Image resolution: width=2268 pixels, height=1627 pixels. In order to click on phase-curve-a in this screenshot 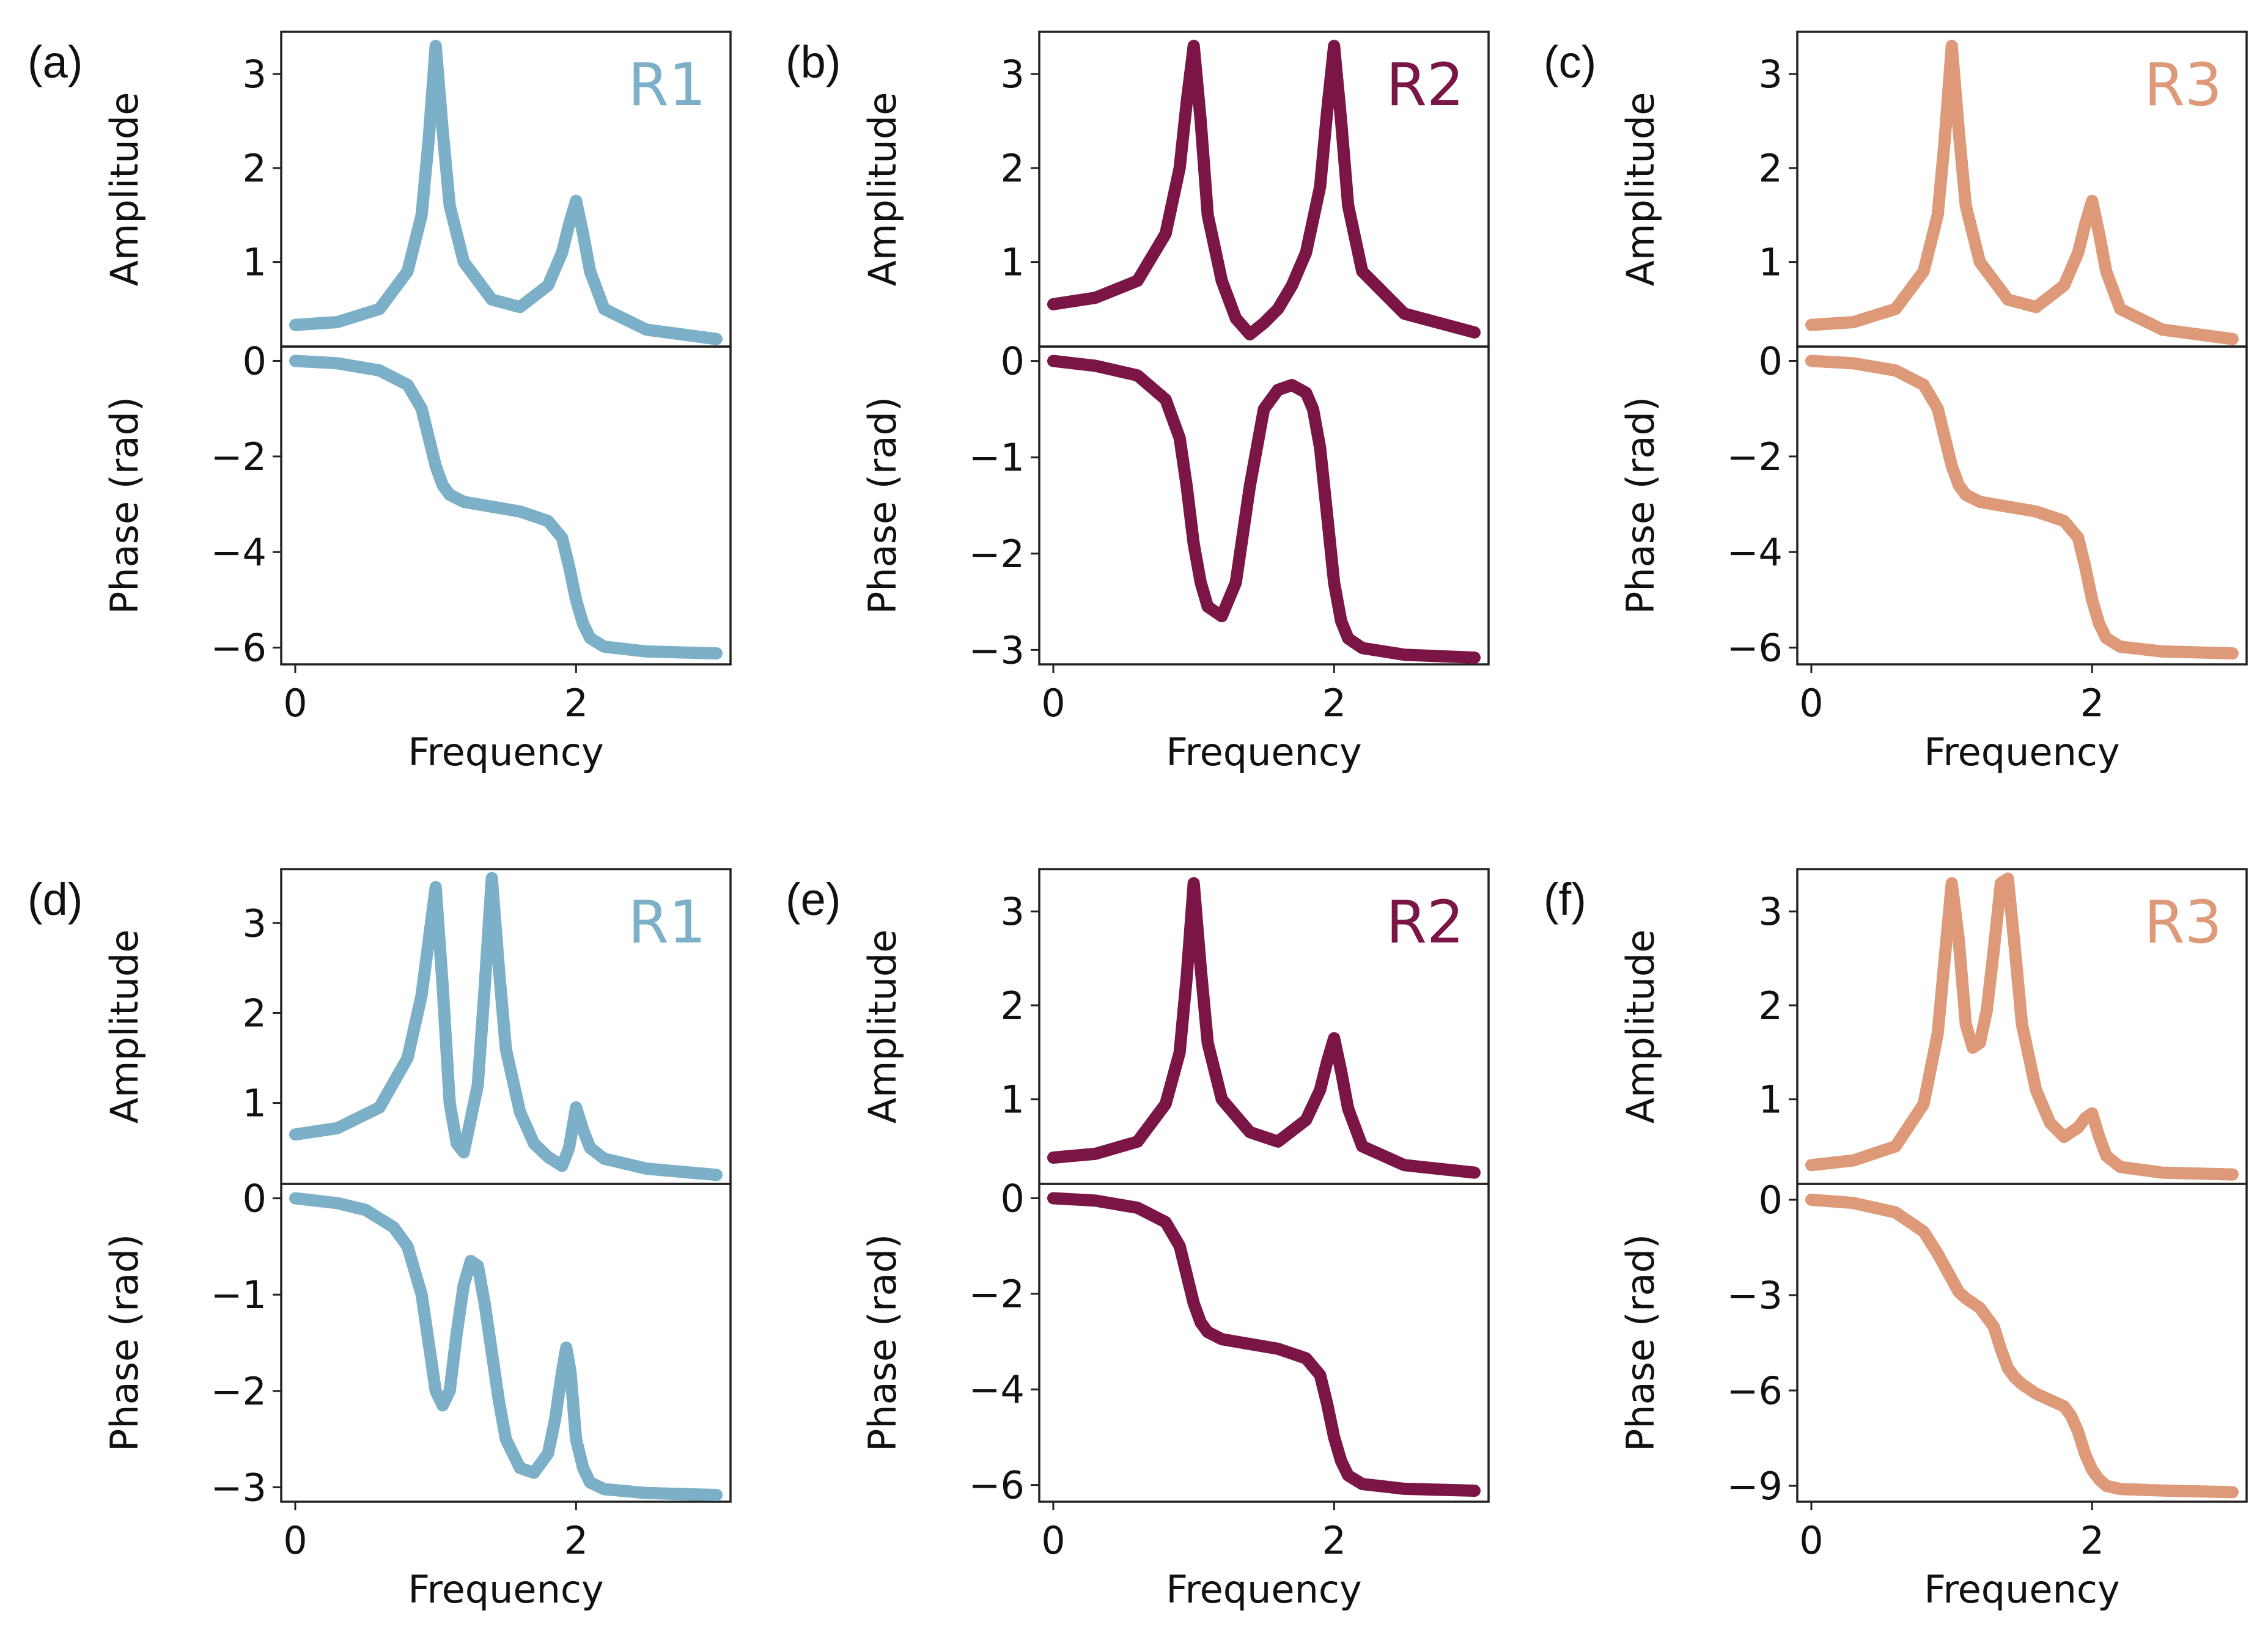, I will do `click(506, 506)`.